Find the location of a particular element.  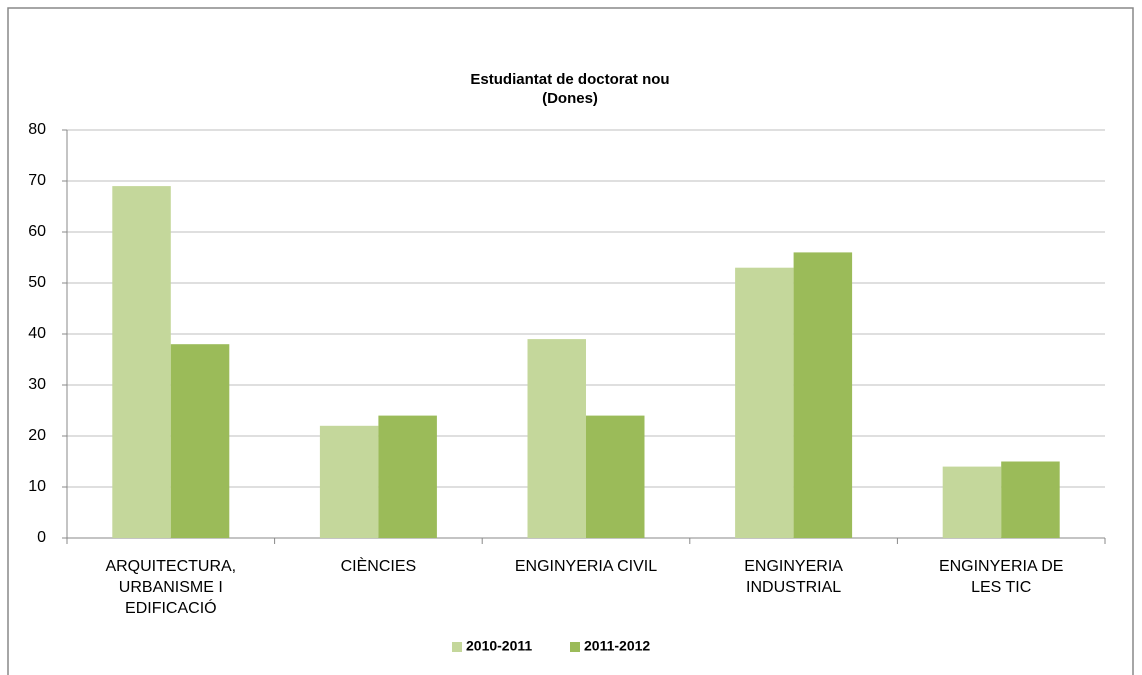

x-tick-label: ENGINYERIA DE LES TIC is located at coordinates (1001, 577).